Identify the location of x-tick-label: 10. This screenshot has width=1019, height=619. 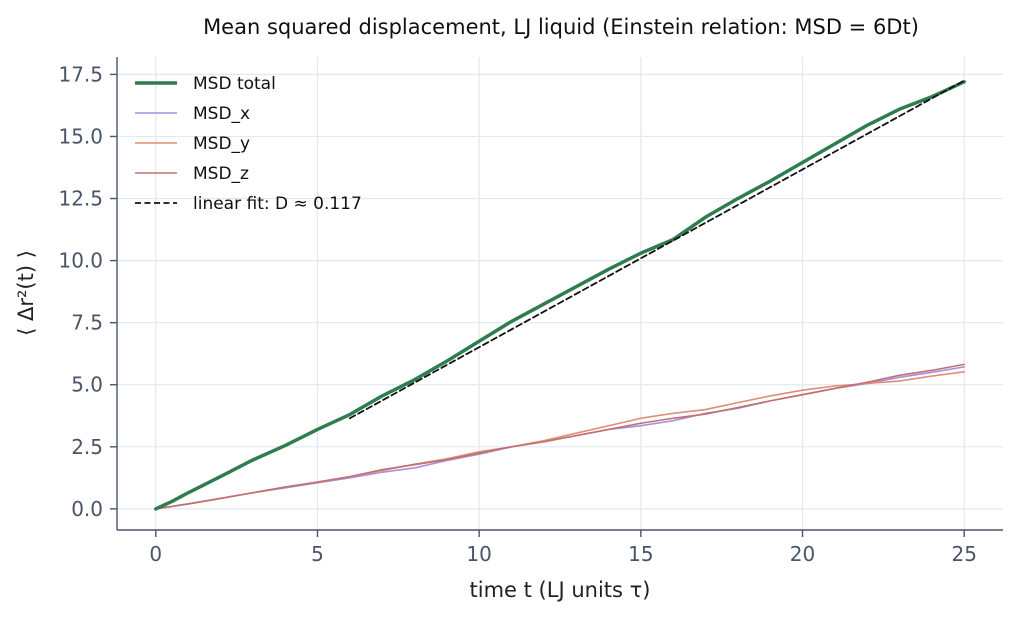
(478, 554).